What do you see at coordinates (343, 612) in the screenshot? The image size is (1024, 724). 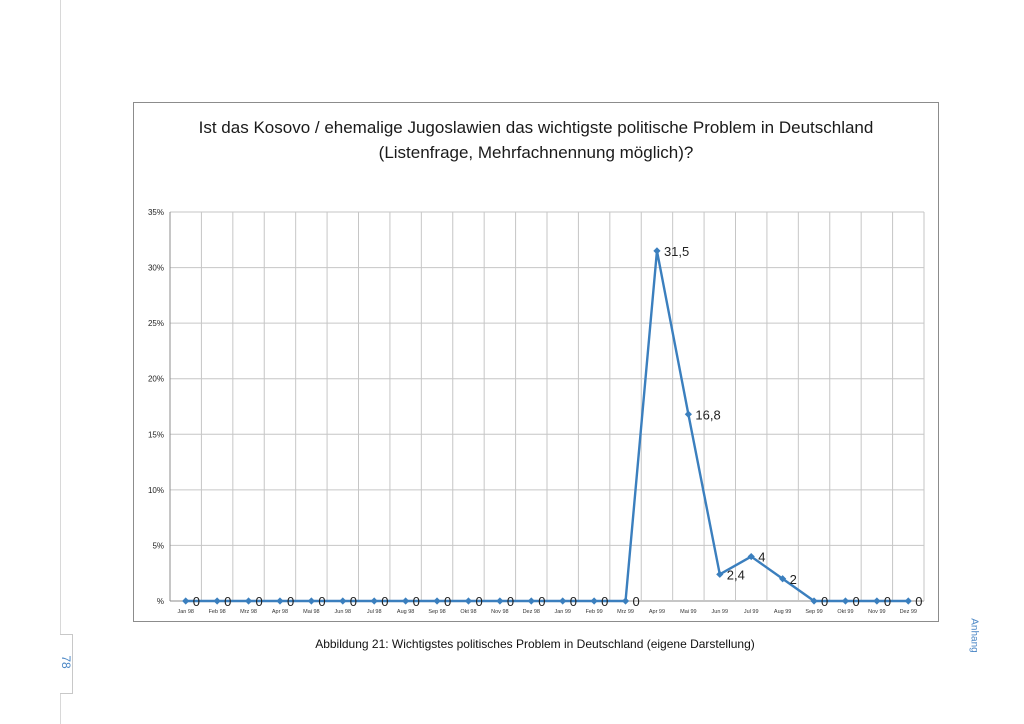 I see `x-tick-label: Jun 98` at bounding box center [343, 612].